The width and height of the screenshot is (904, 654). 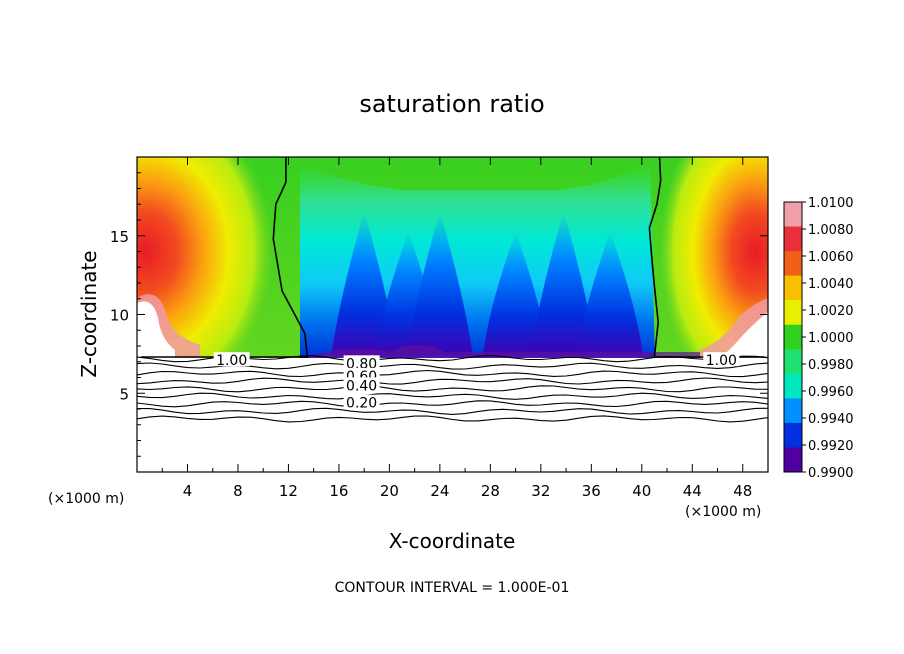 I want to click on x-tick-label-32: 32, so click(x=540, y=491).